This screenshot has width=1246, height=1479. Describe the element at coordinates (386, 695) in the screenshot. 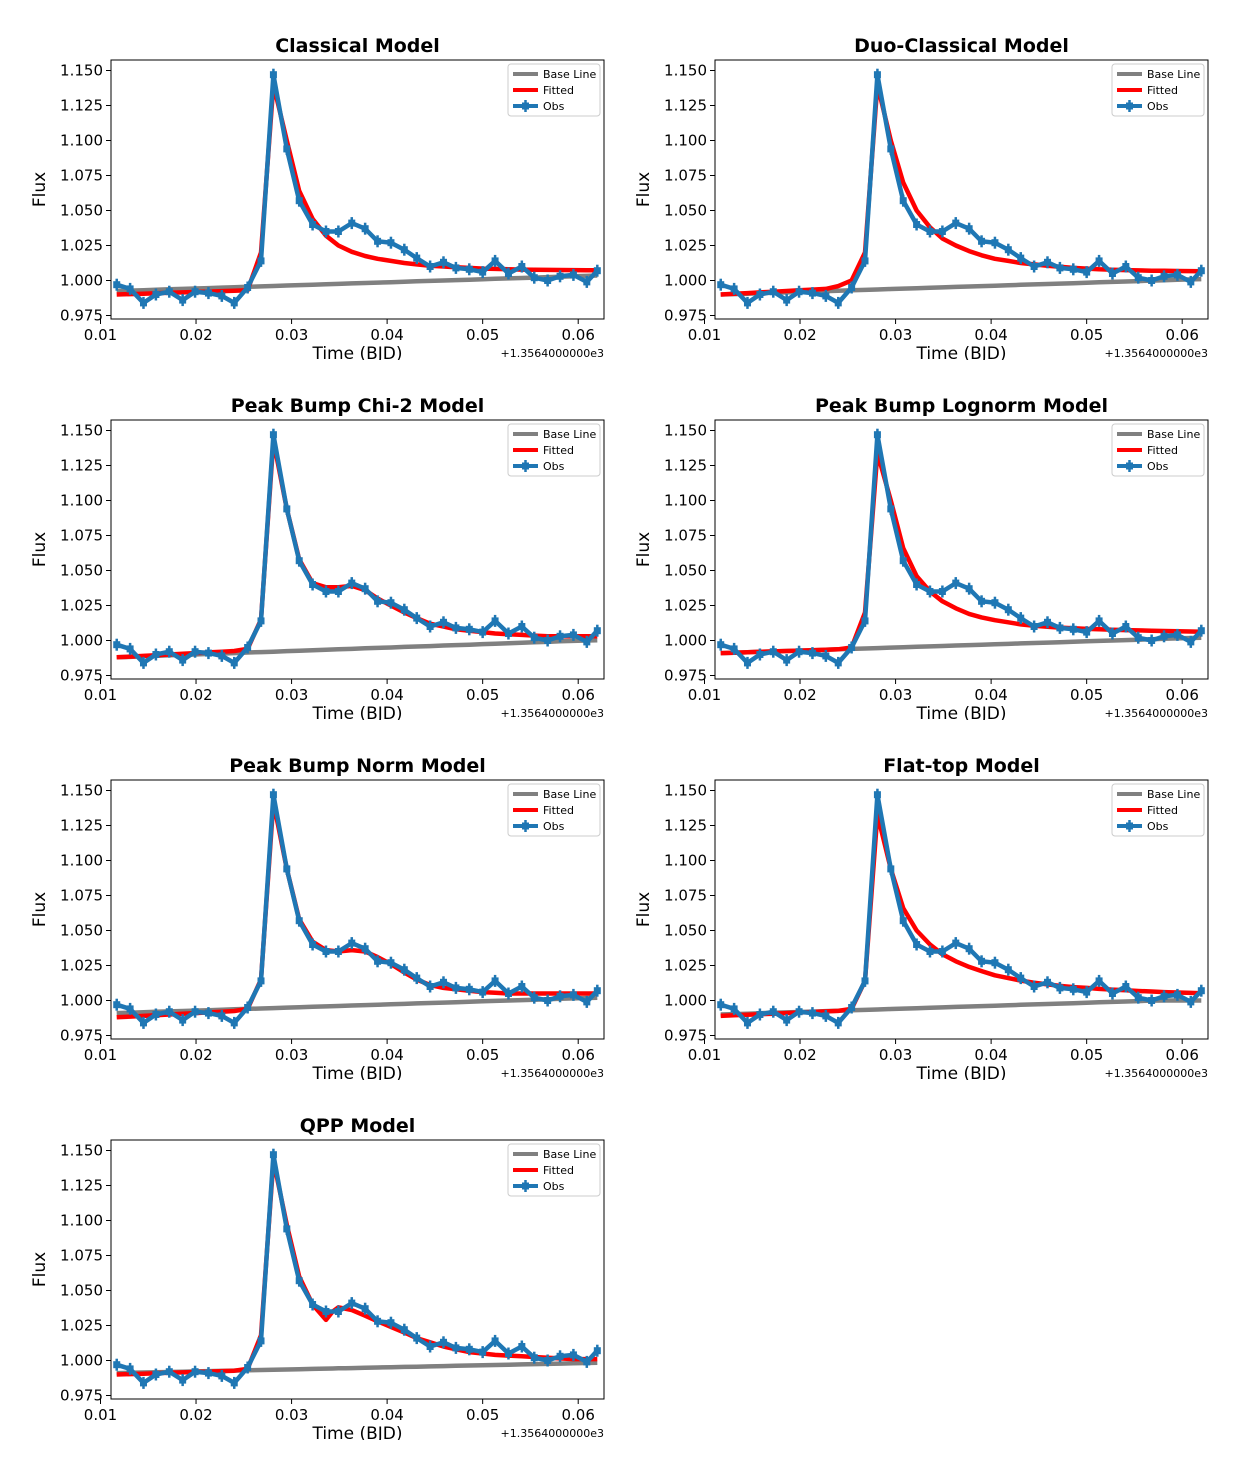

I see `x-tick-label: 0.04` at that location.